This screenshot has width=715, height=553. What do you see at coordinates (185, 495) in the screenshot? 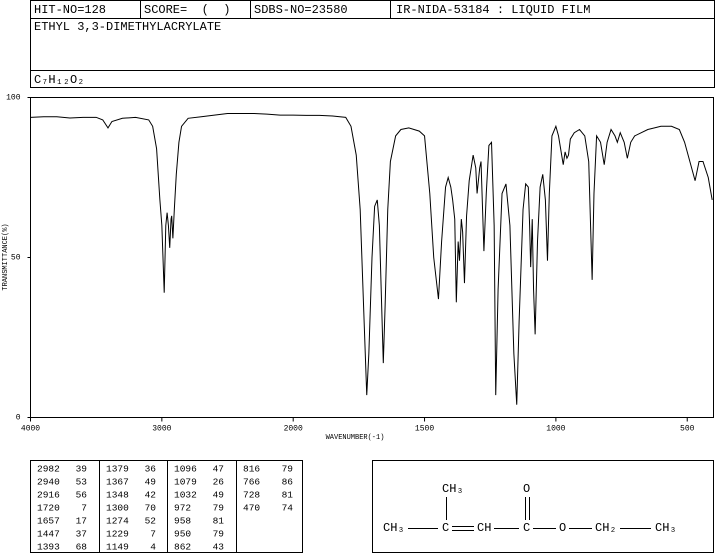
I see `peak-wavenumber: 1032` at bounding box center [185, 495].